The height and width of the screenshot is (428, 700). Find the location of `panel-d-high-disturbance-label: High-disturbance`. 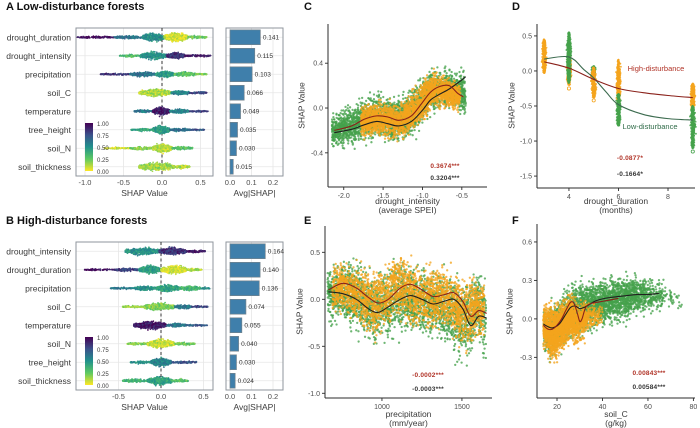

panel-d-high-disturbance-label: High-disturbance is located at coordinates (656, 68).